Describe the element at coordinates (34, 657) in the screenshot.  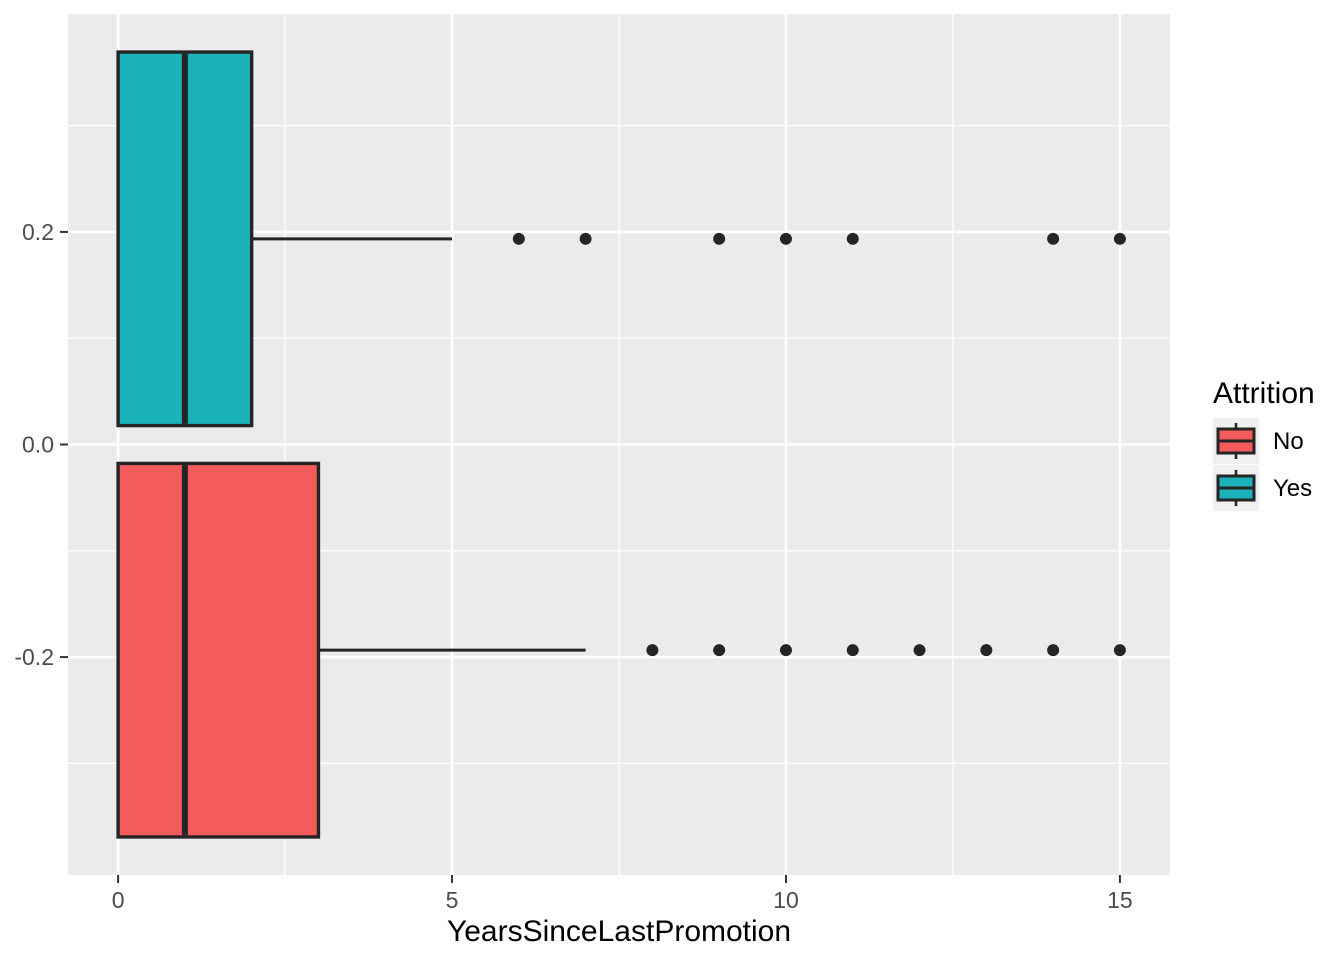
I see `y-tick-label: -0.2` at that location.